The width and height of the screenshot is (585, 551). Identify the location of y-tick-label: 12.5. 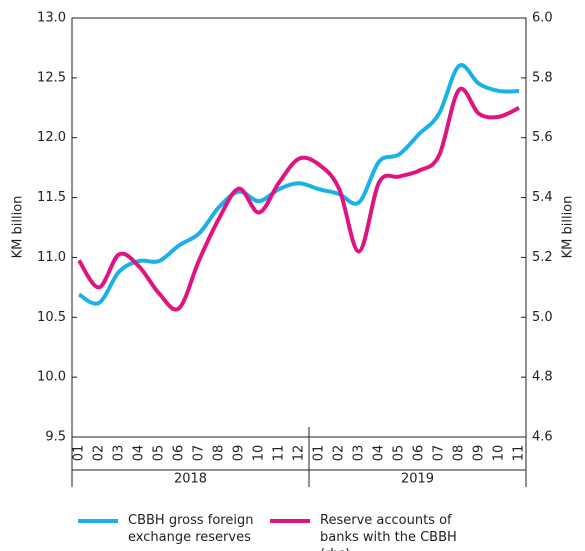
(51, 77).